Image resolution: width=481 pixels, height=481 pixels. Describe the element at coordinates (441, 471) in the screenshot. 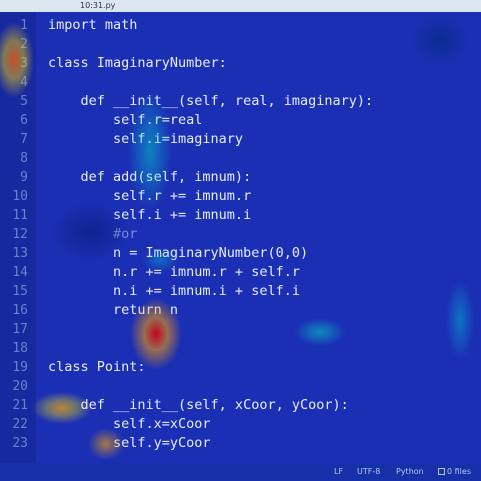

I see `file-icon` at that location.